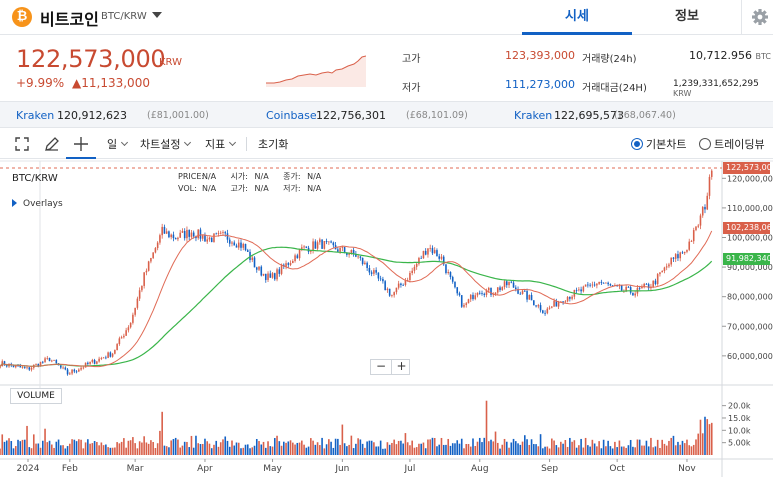 The width and height of the screenshot is (773, 477). Describe the element at coordinates (81, 143) in the screenshot. I see `crosshair-tool` at that location.